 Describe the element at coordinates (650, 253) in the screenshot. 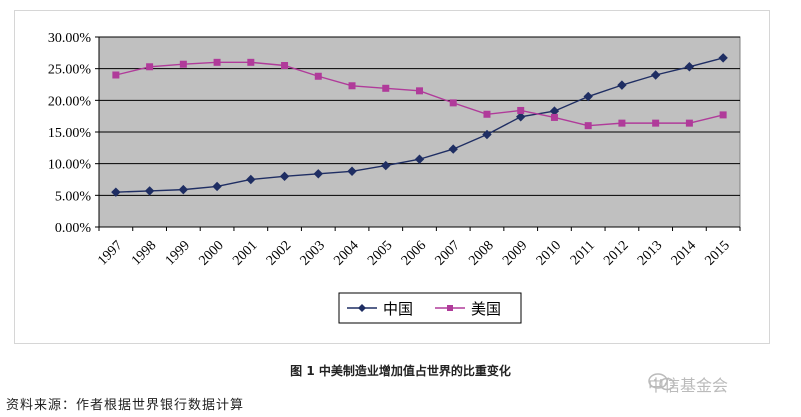

I see `x-tick-label: 2013` at that location.